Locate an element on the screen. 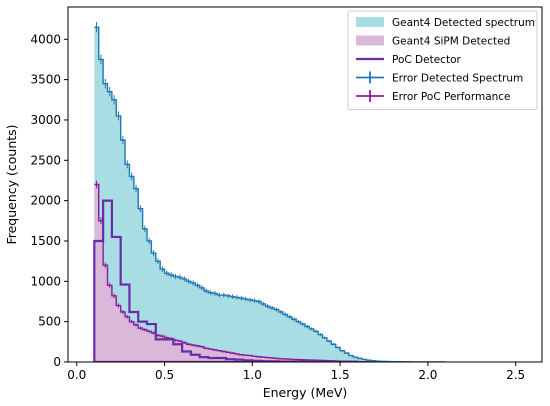 The height and width of the screenshot is (406, 550). legend-box is located at coordinates (442, 60).